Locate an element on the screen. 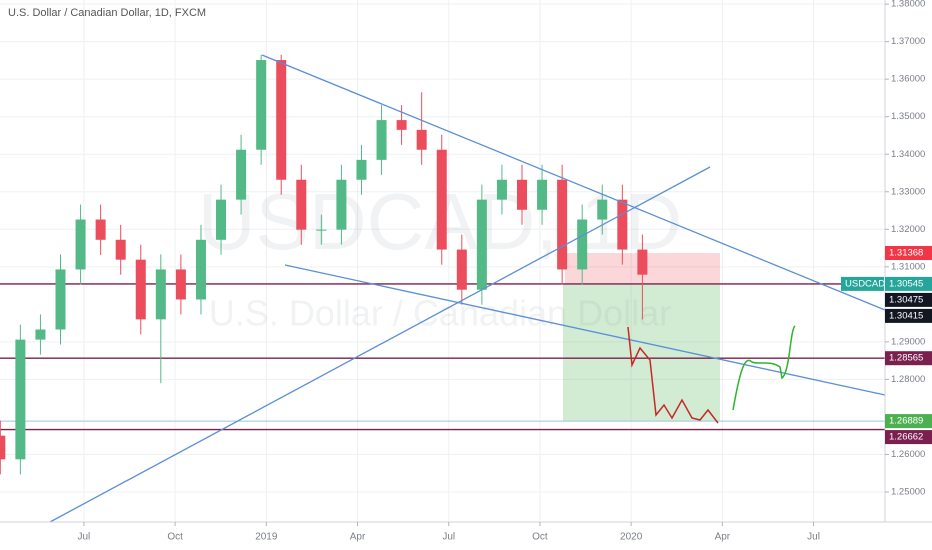 The width and height of the screenshot is (932, 550). y-tick-label: 1.29000 is located at coordinates (908, 341).